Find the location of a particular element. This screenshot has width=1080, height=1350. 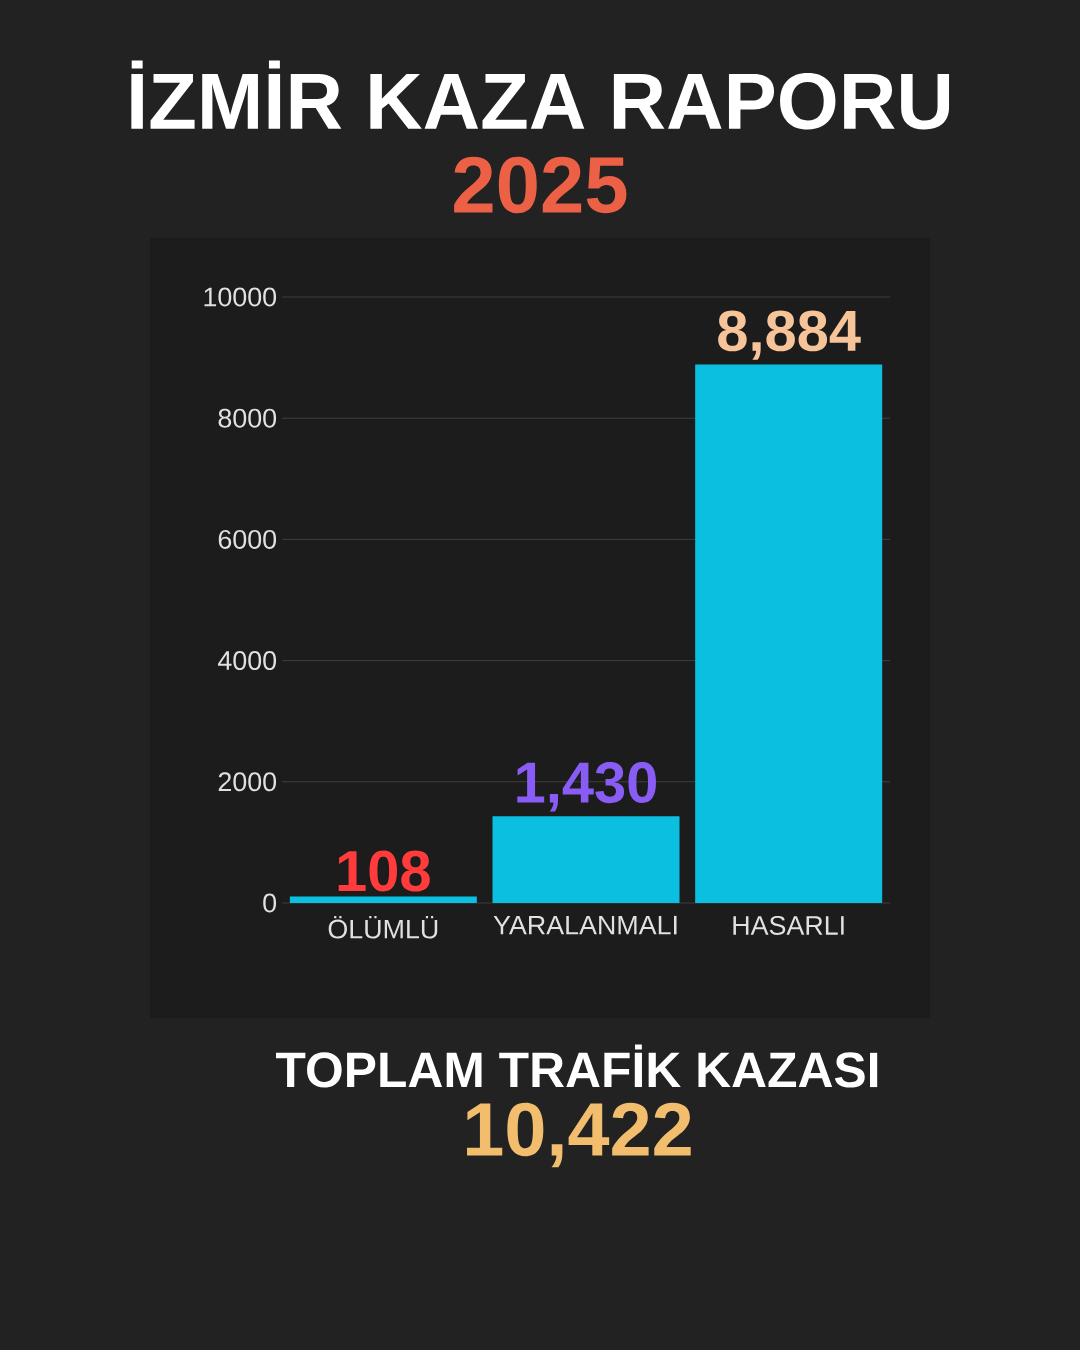

x-tick-label: HASARLI is located at coordinates (788, 925).